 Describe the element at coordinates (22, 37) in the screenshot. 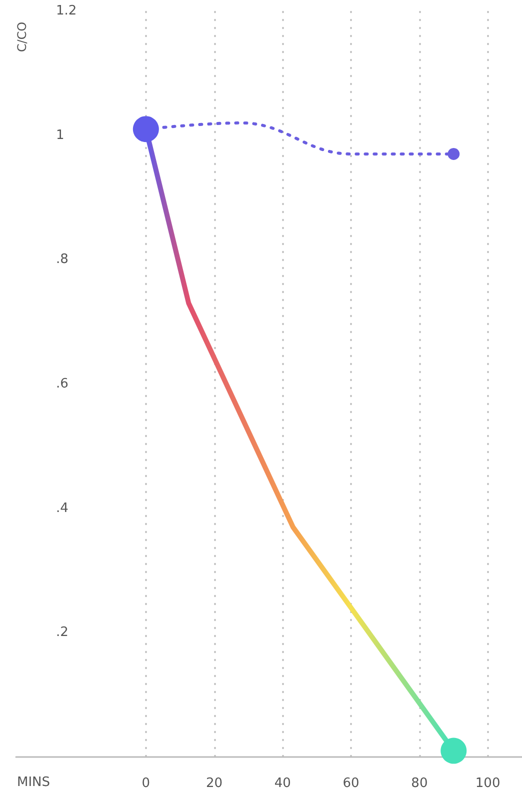

I see `y-axis-title: C/CO` at that location.